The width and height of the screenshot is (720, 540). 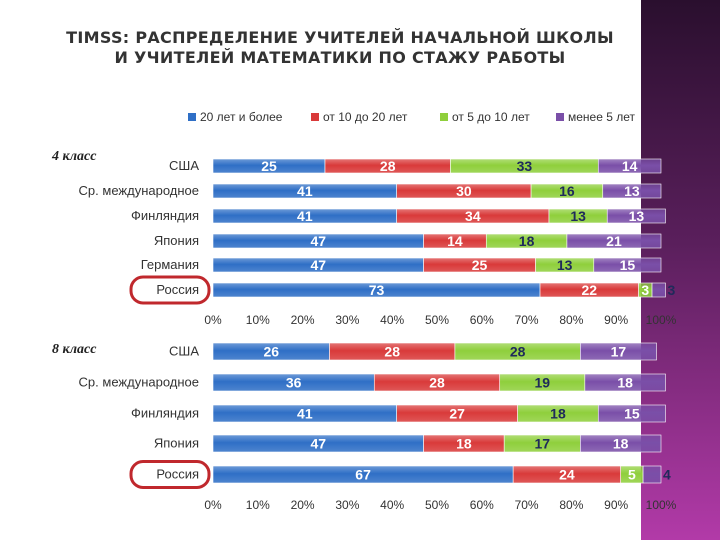 I want to click on data-label-grade8-3-1: 18, so click(x=464, y=444).